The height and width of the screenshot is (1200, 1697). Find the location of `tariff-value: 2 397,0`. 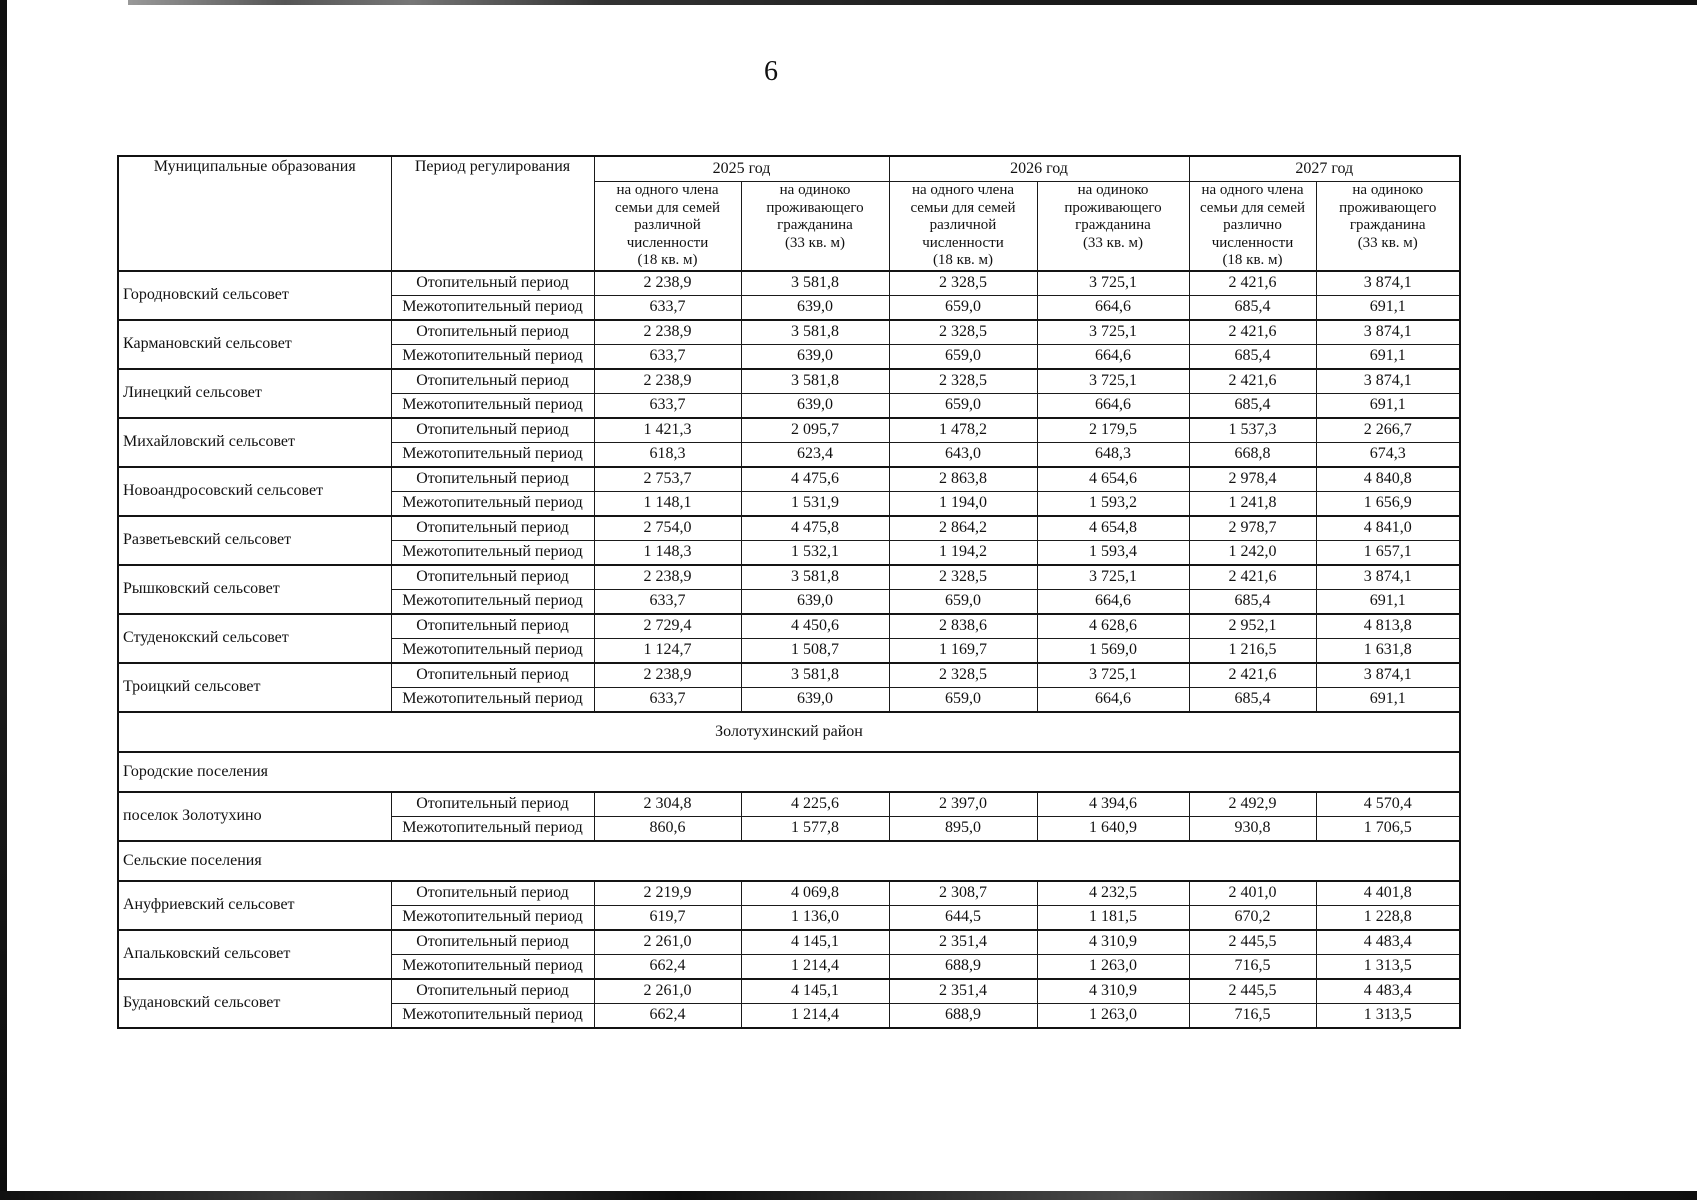

tariff-value: 2 397,0 is located at coordinates (963, 804).